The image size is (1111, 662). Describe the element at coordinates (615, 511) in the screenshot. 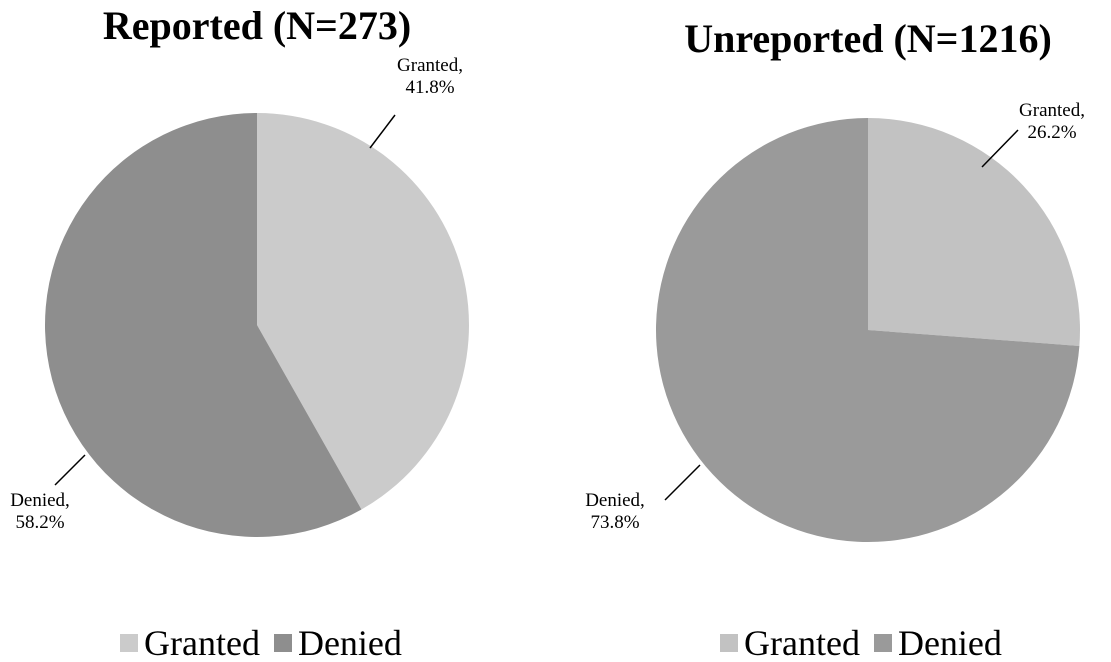

I see `data-label: Denied, 73.8%` at that location.